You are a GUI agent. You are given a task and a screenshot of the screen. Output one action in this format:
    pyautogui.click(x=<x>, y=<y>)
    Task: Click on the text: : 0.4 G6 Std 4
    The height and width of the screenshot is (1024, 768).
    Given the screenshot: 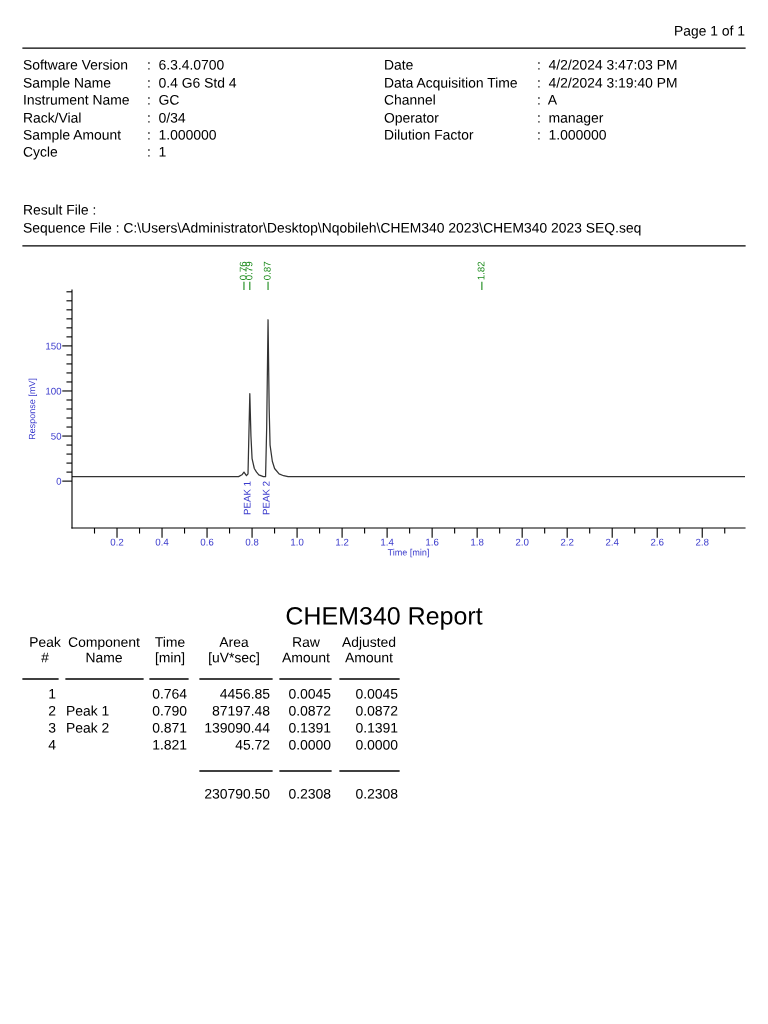 What is the action you would take?
    pyautogui.click(x=192, y=82)
    